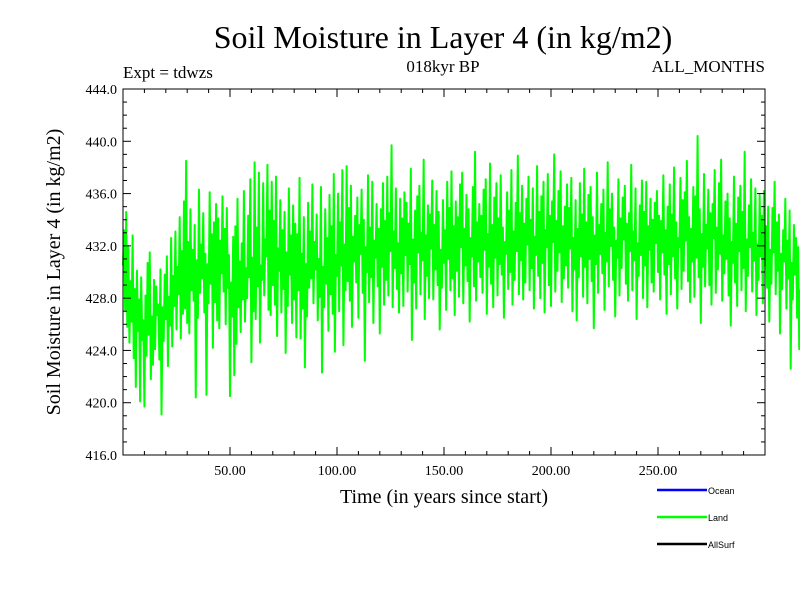  I want to click on x-tick-label: 250.00, so click(658, 471).